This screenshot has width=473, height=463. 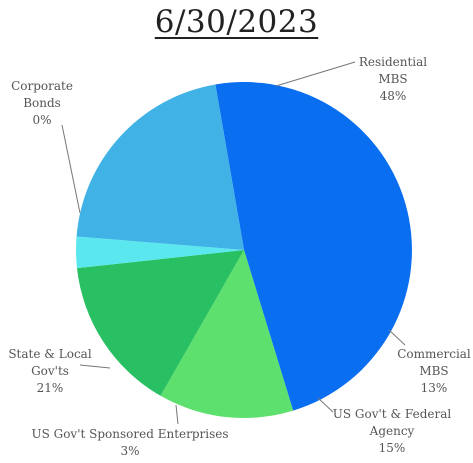 I want to click on slice-label: Corporate Bonds 0%, so click(x=42, y=103).